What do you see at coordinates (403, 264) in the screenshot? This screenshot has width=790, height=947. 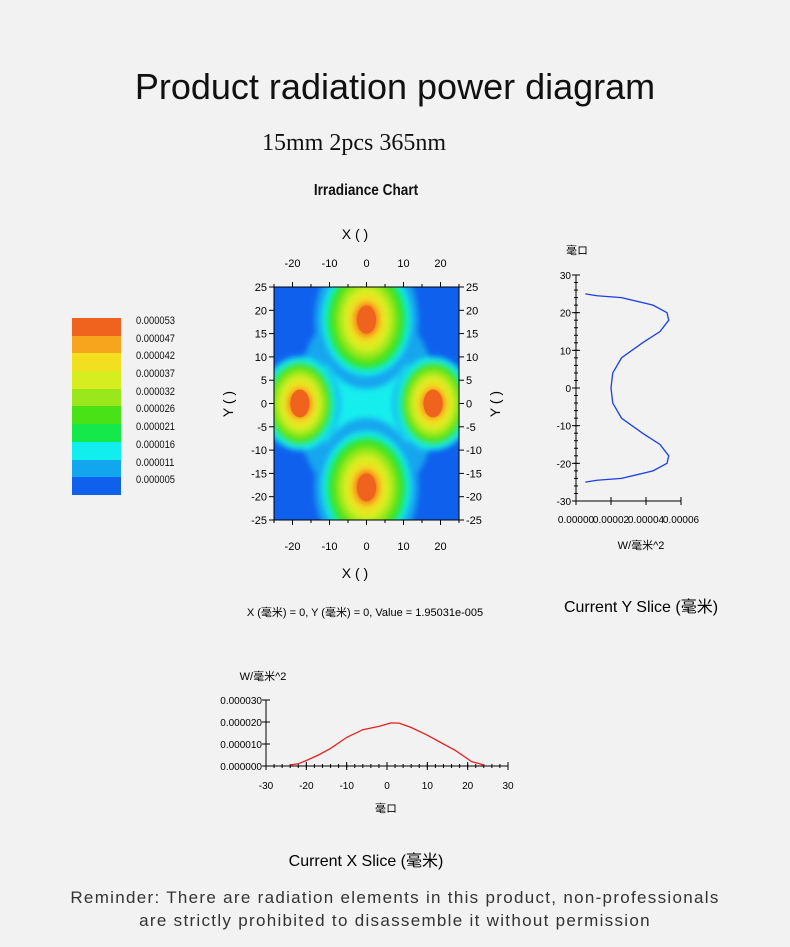 I see `x-tick-label-top: 10` at bounding box center [403, 264].